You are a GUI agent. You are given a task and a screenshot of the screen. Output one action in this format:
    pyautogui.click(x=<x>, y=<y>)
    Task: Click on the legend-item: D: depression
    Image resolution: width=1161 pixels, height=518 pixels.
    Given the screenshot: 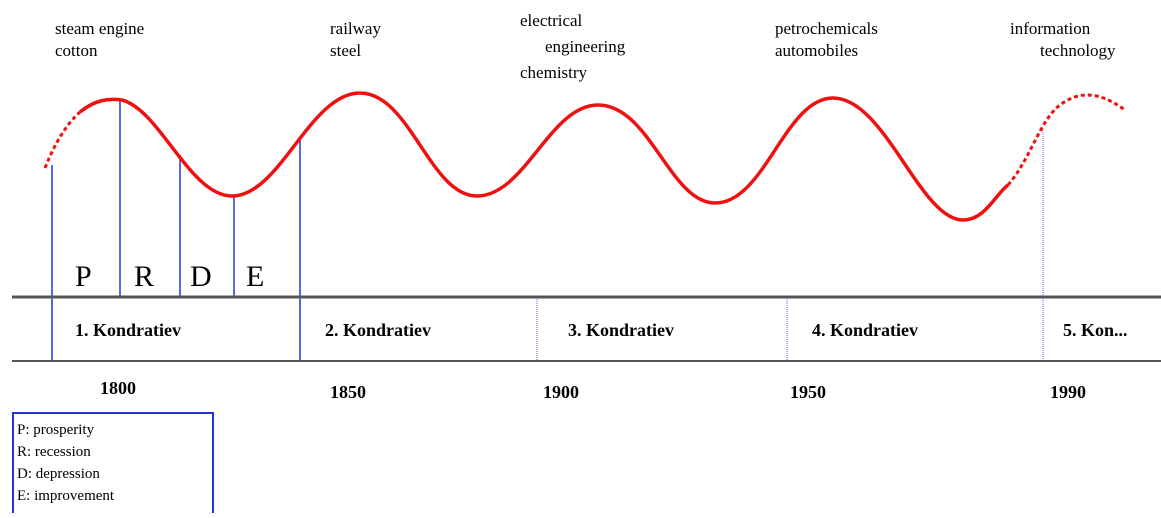 What is the action you would take?
    pyautogui.click(x=58, y=474)
    